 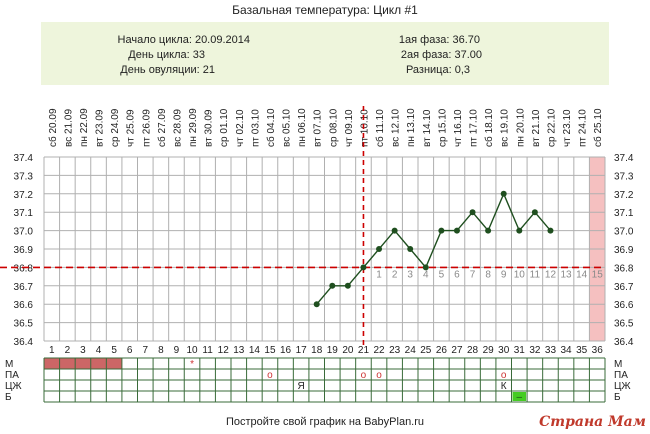 I want to click on y-tick-label-right: 37.1, so click(x=624, y=213).